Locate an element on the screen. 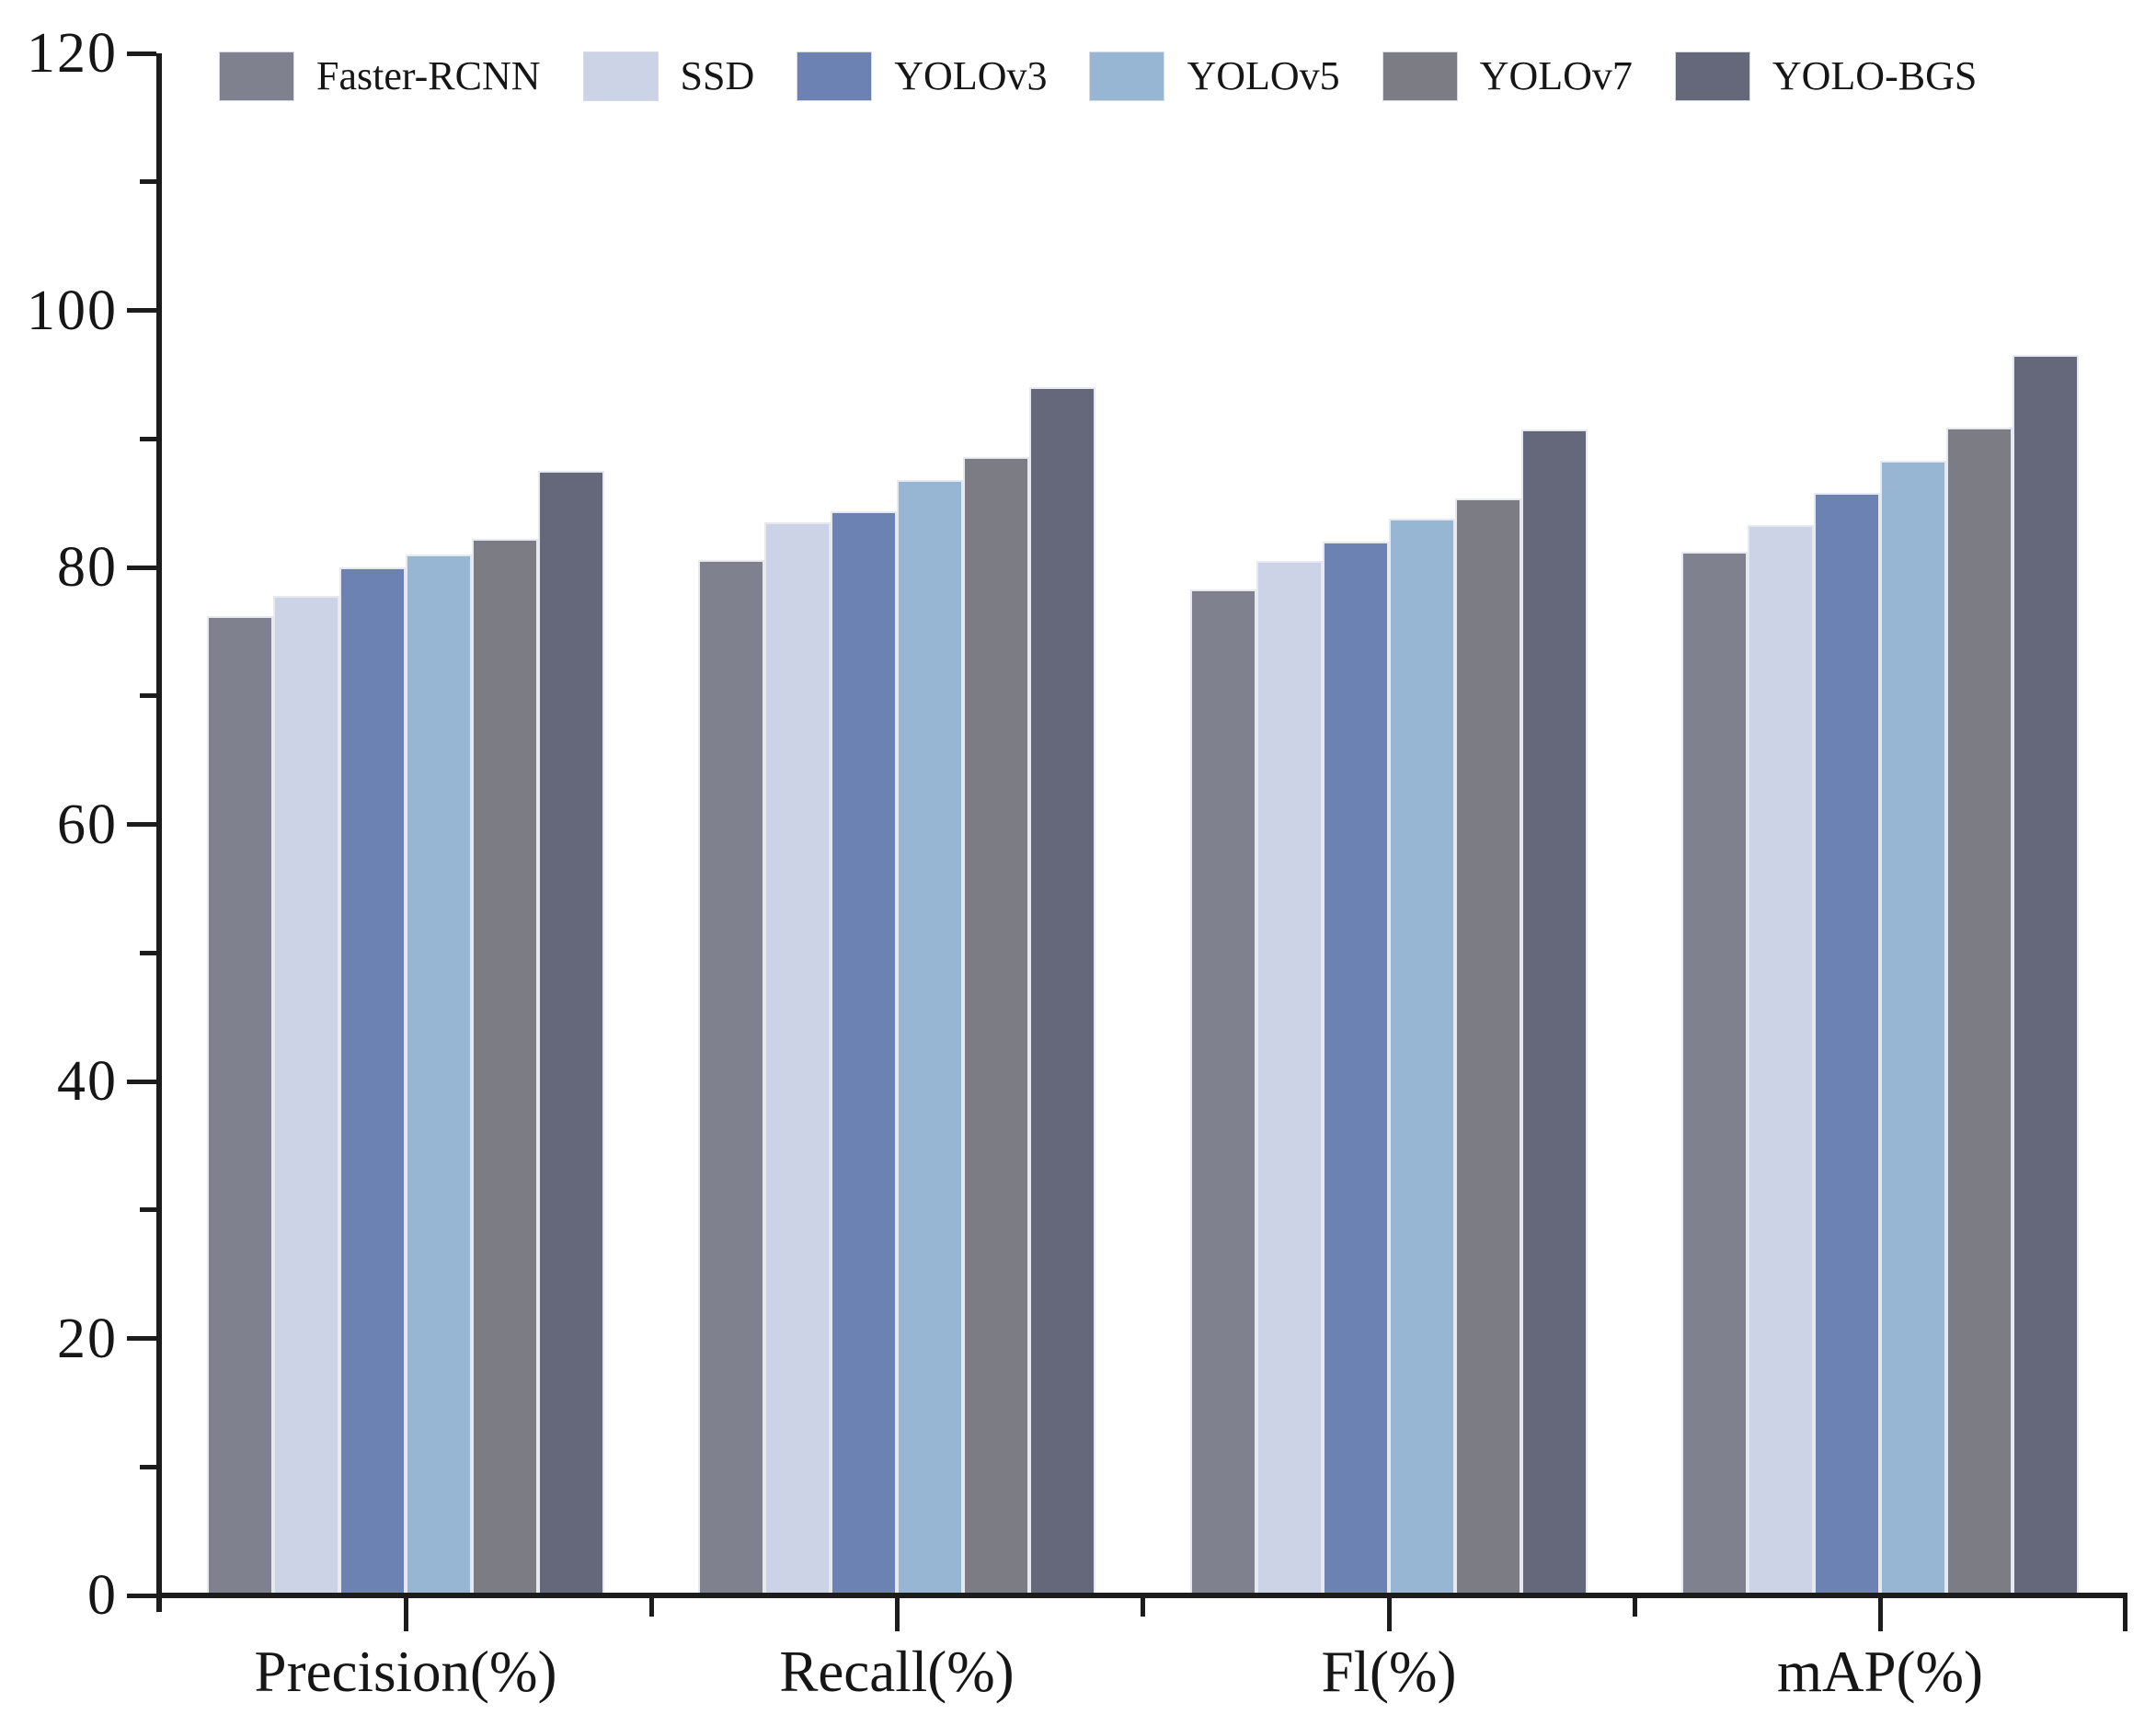  y-tick-label: 100 is located at coordinates (72, 310).